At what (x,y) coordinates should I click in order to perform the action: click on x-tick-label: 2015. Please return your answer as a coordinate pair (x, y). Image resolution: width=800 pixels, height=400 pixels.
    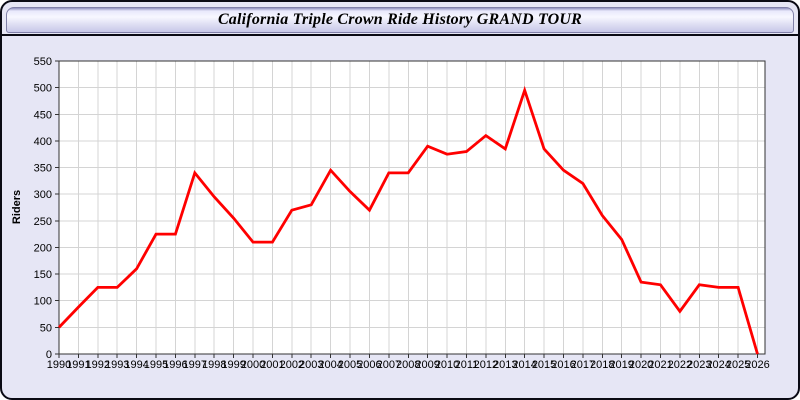
    Looking at the image, I should click on (544, 365).